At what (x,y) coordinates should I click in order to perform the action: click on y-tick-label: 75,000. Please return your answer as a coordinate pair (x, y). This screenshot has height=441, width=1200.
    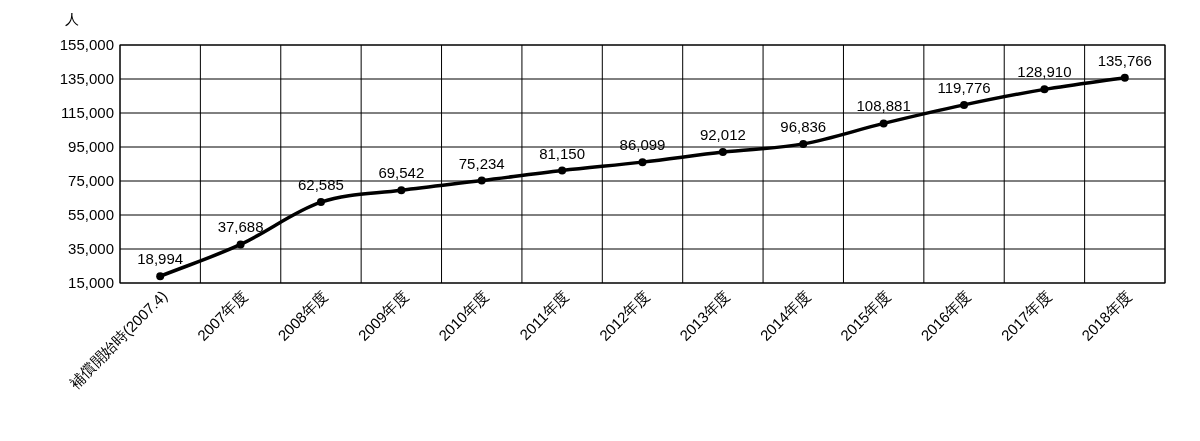
    Looking at the image, I should click on (91, 180).